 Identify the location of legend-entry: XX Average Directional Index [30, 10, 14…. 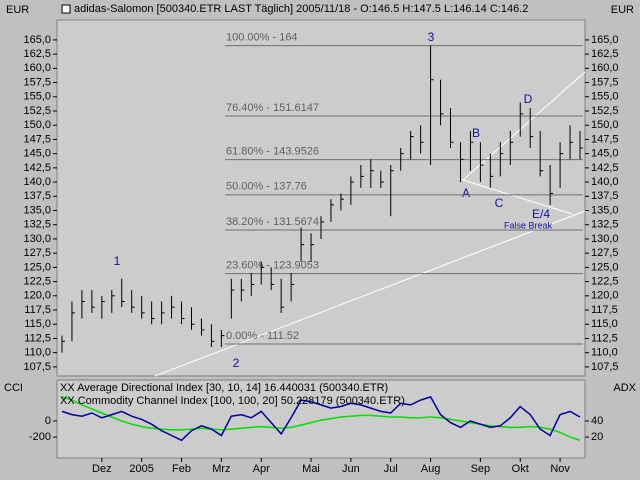
(224, 388).